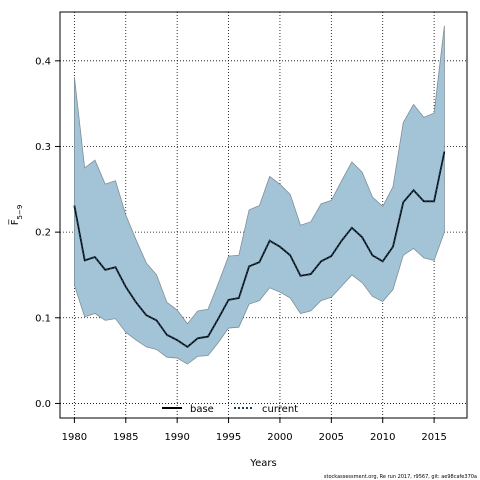 This screenshot has width=480, height=480. What do you see at coordinates (279, 437) in the screenshot?
I see `x-tick-label: 2000` at bounding box center [279, 437].